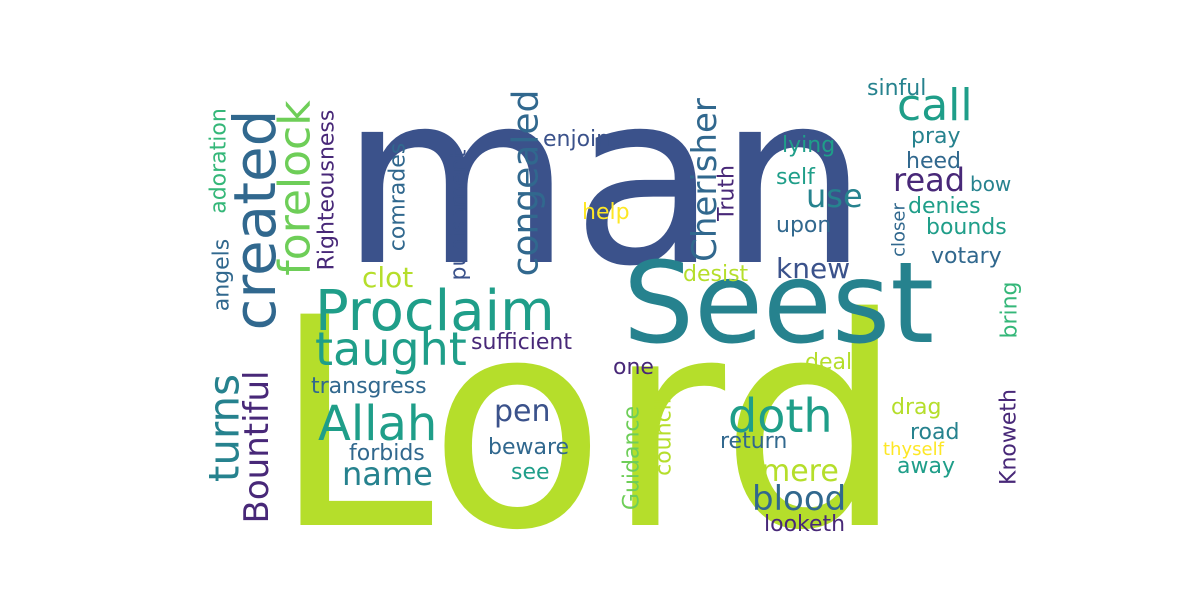  What do you see at coordinates (459, 214) in the screenshot?
I see `word-punishment: punishment` at bounding box center [459, 214].